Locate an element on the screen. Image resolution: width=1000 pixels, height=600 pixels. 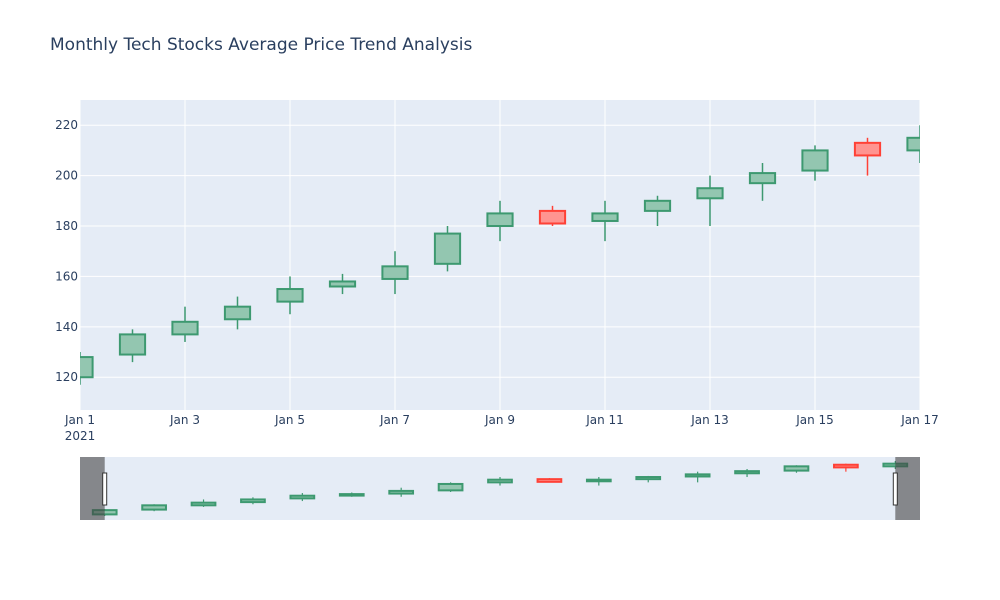
x-tick-label: Jan 17 is located at coordinates (919, 420).